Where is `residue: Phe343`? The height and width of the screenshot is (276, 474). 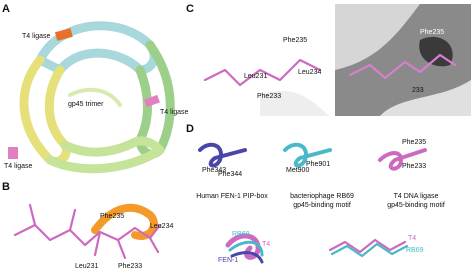 residue: Phe343 is located at coordinates (214, 170).